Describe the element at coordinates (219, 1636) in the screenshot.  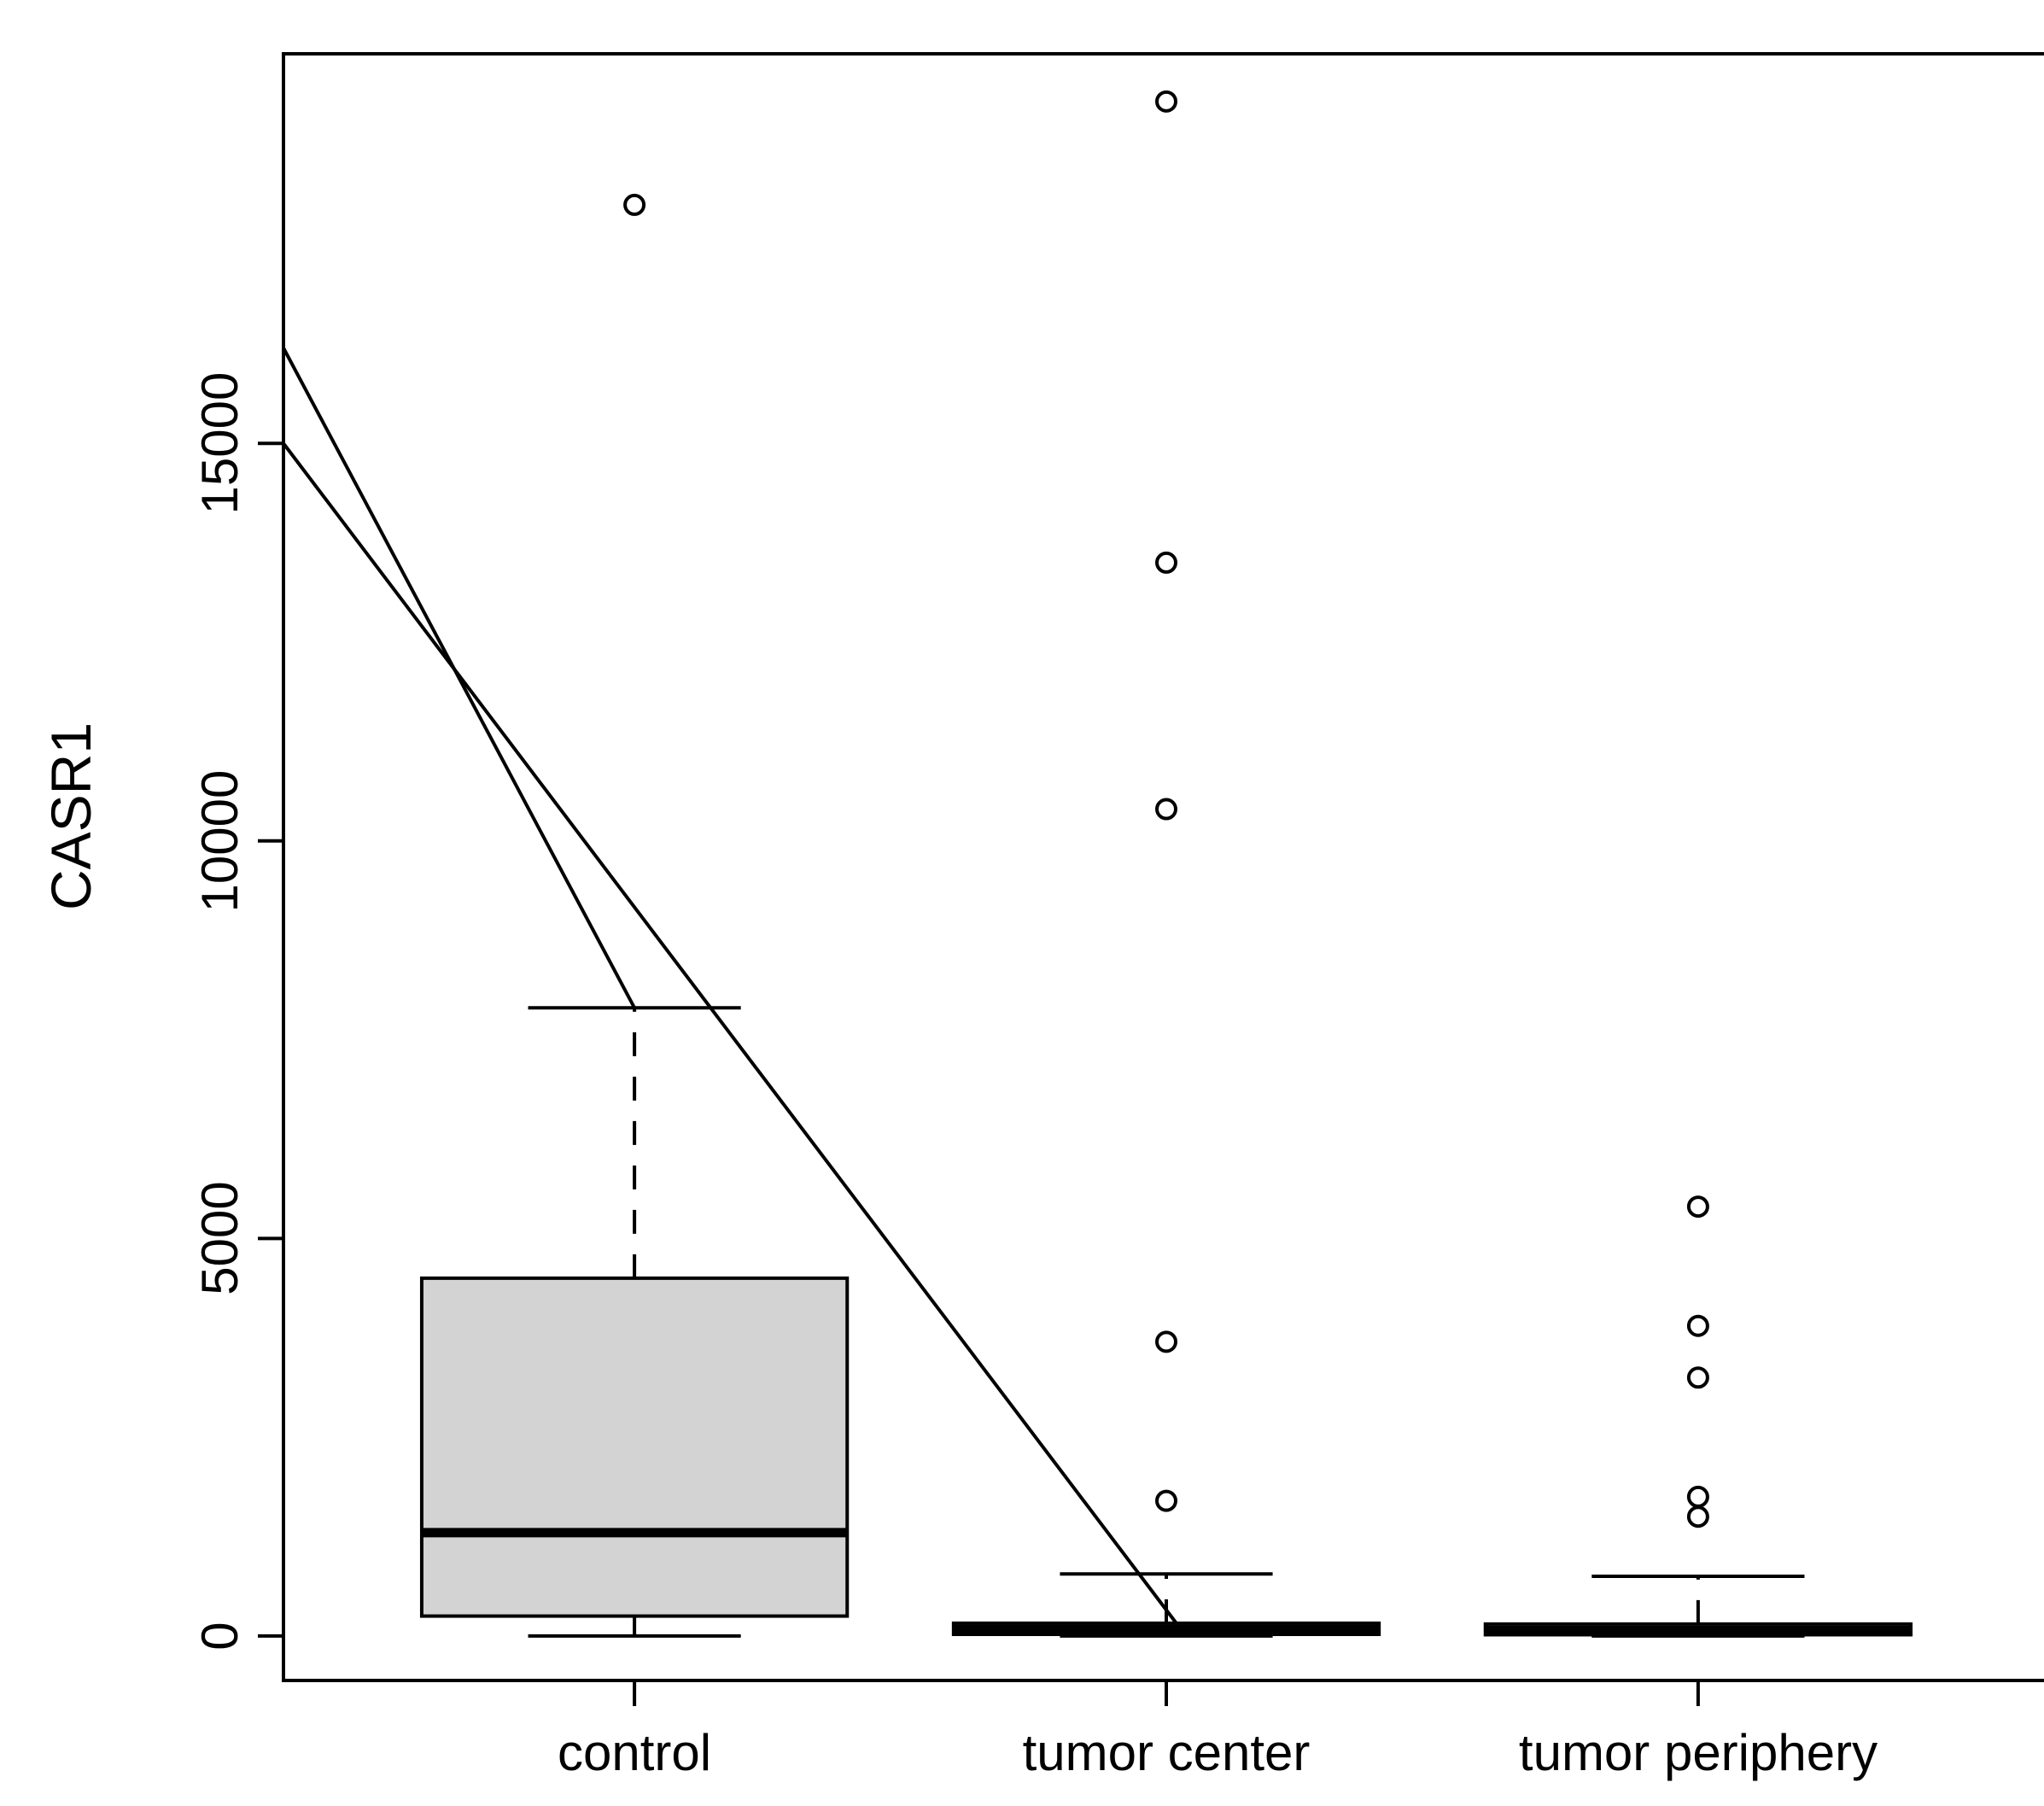
I see `y-tick-label: 0` at that location.